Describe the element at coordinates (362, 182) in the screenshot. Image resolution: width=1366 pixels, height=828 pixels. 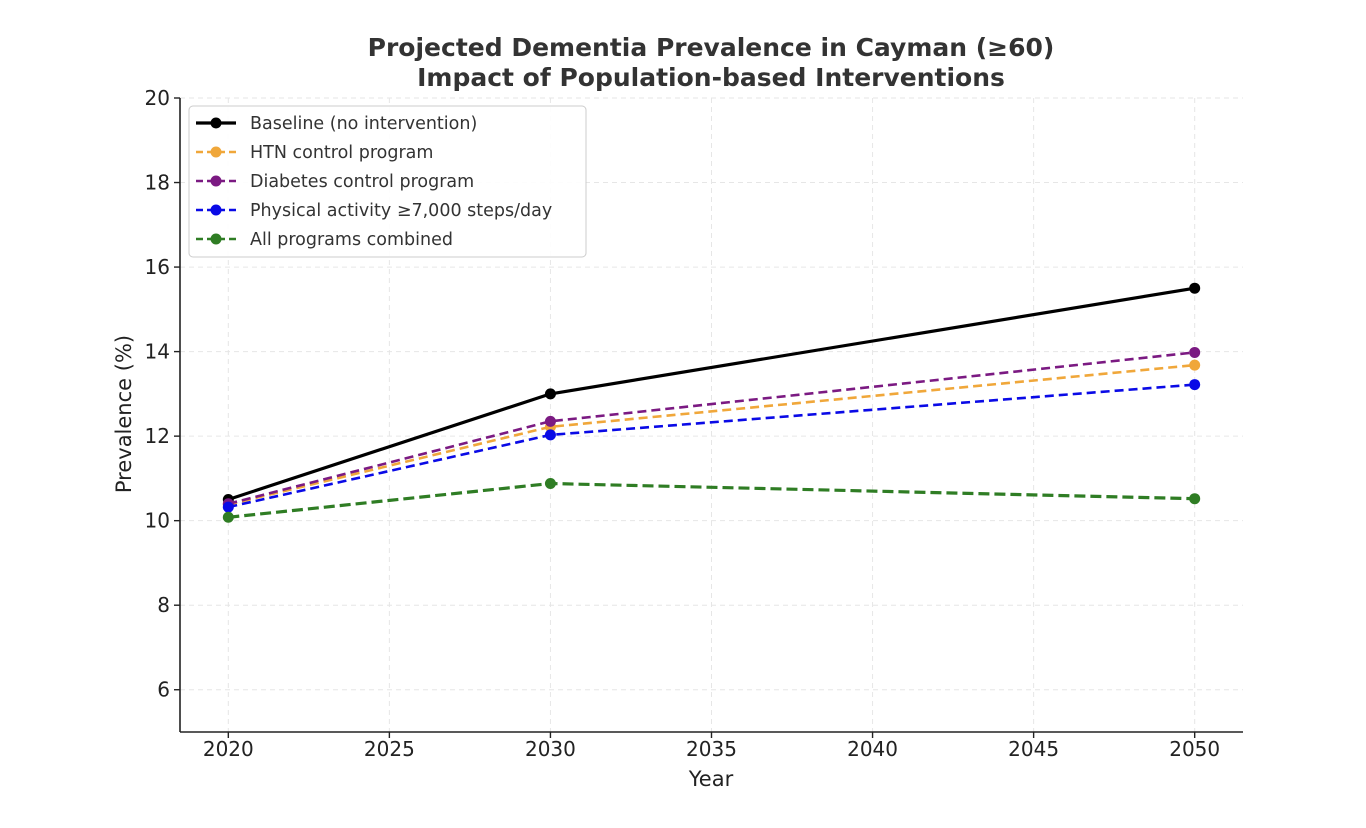
I see `legend-label: Diabetes control program` at that location.